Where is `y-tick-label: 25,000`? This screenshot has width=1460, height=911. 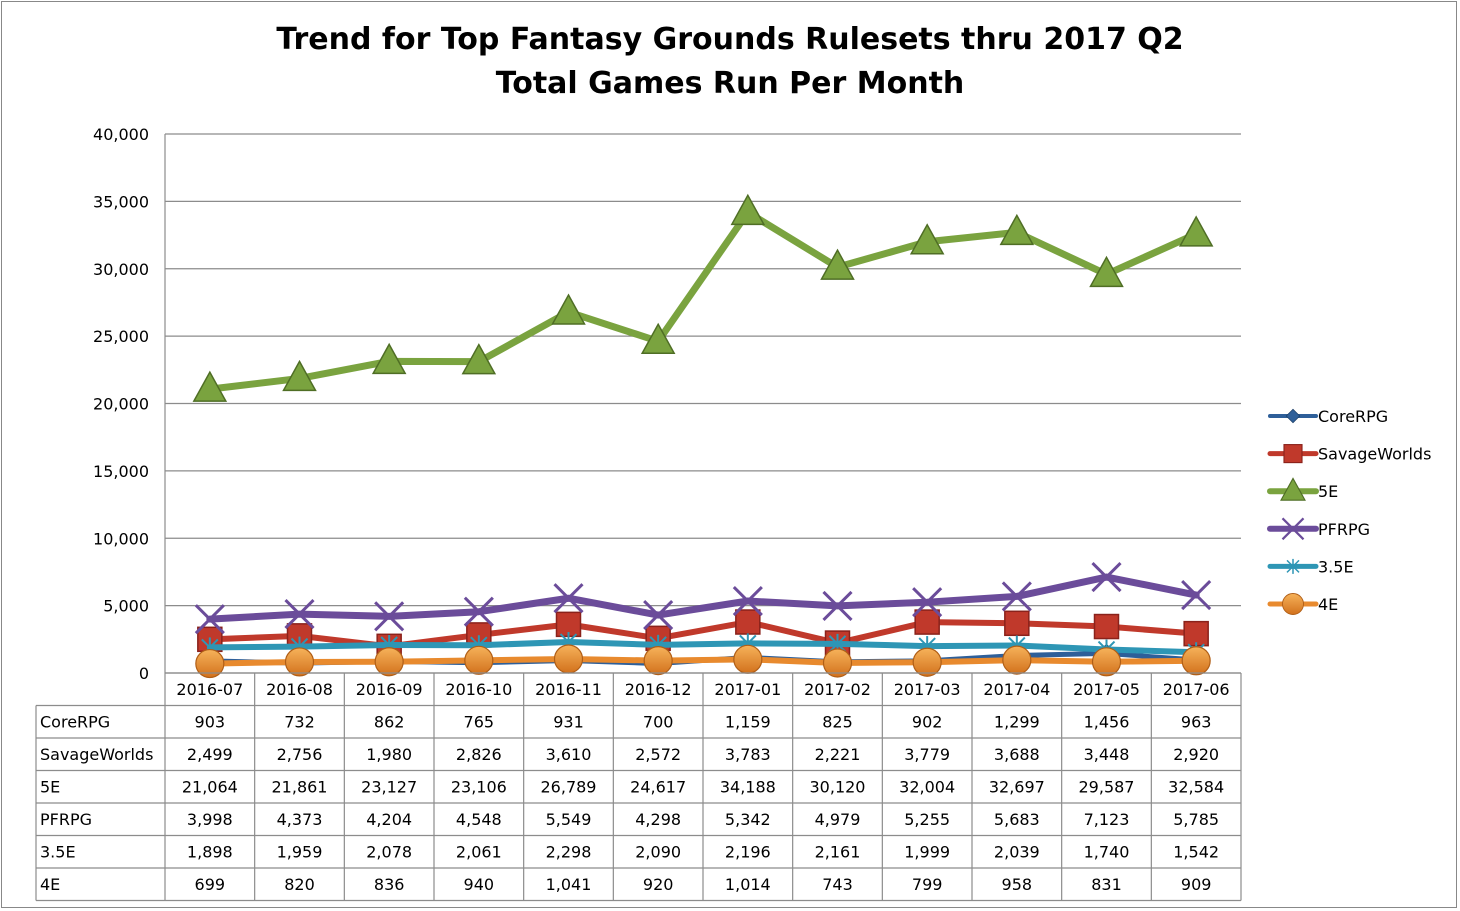 y-tick-label: 25,000 is located at coordinates (121, 336).